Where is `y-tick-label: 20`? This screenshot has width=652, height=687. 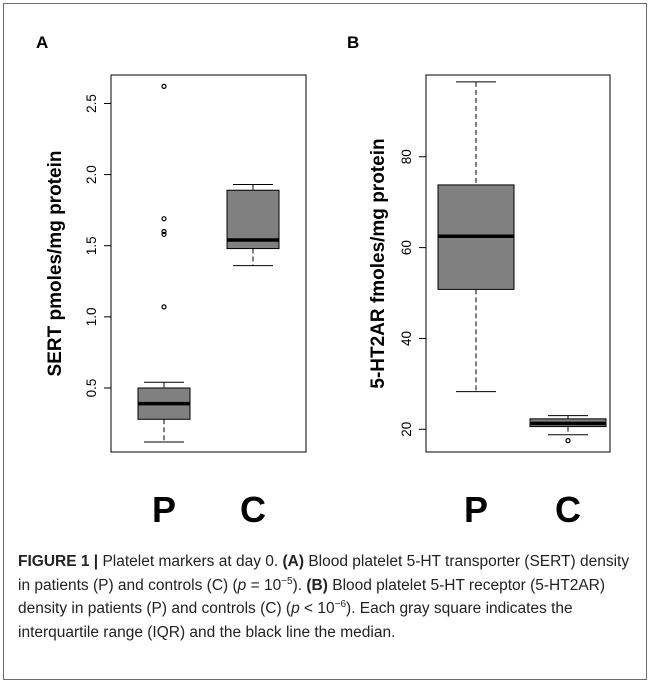
y-tick-label: 20 is located at coordinates (406, 429).